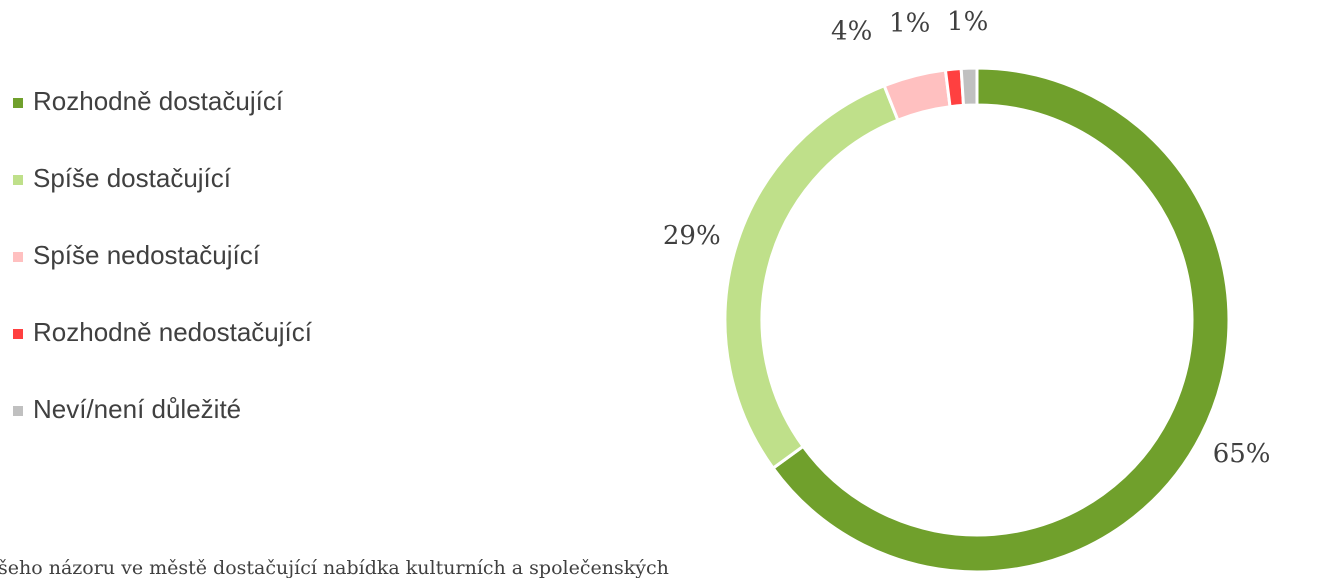 This screenshot has height=578, width=1329. Describe the element at coordinates (692, 236) in the screenshot. I see `data-label: 29%` at that location.